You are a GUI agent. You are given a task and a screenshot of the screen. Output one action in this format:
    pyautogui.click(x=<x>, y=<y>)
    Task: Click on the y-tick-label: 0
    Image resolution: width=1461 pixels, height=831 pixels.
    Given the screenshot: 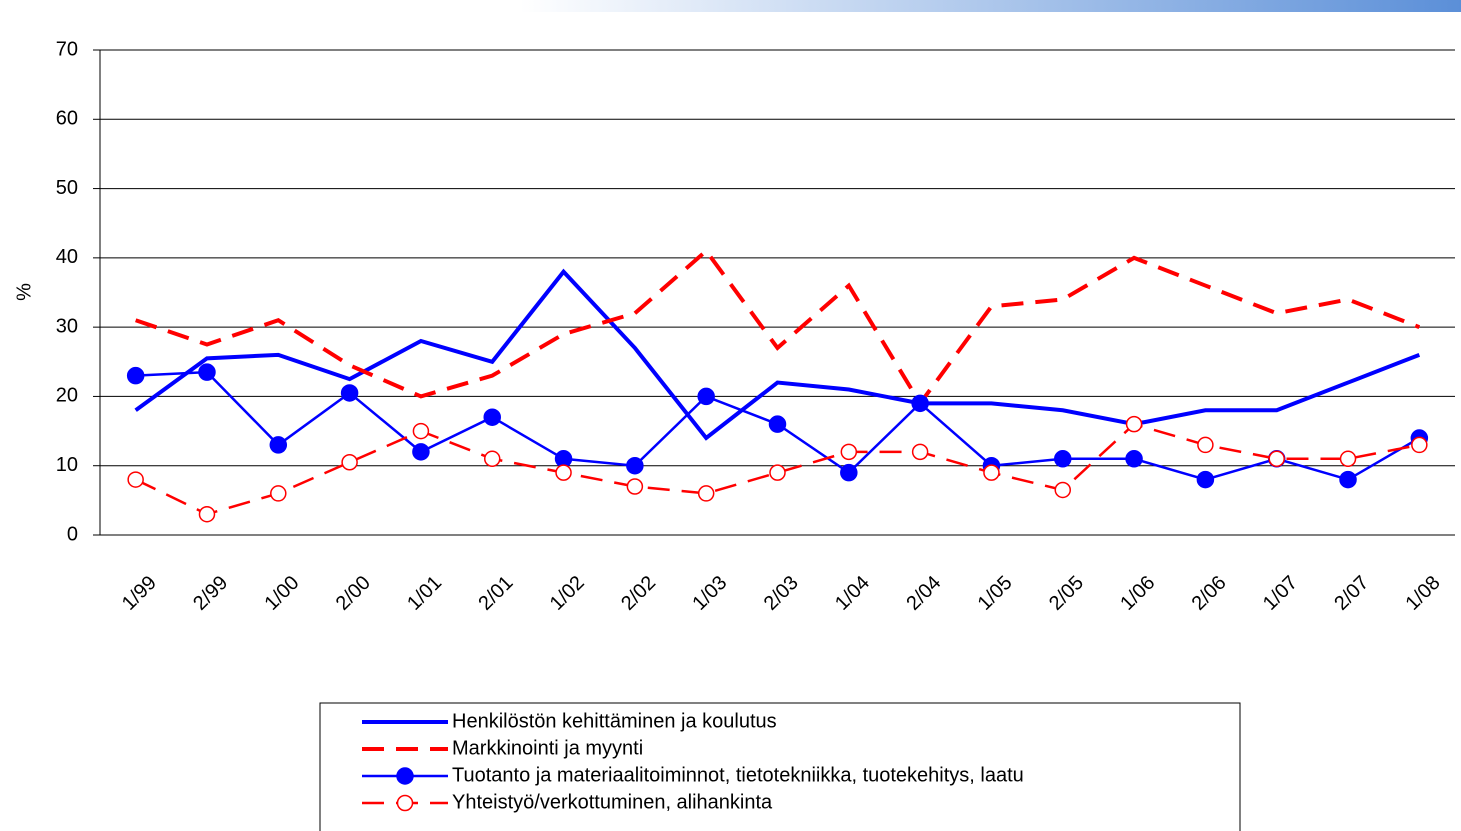 What is the action you would take?
    pyautogui.click(x=72, y=534)
    